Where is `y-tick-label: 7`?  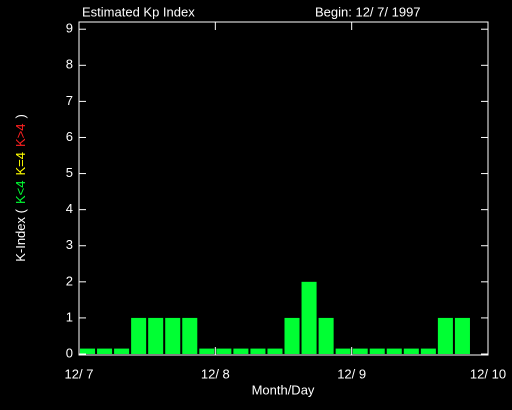
y-tick-label: 7 is located at coordinates (69, 100).